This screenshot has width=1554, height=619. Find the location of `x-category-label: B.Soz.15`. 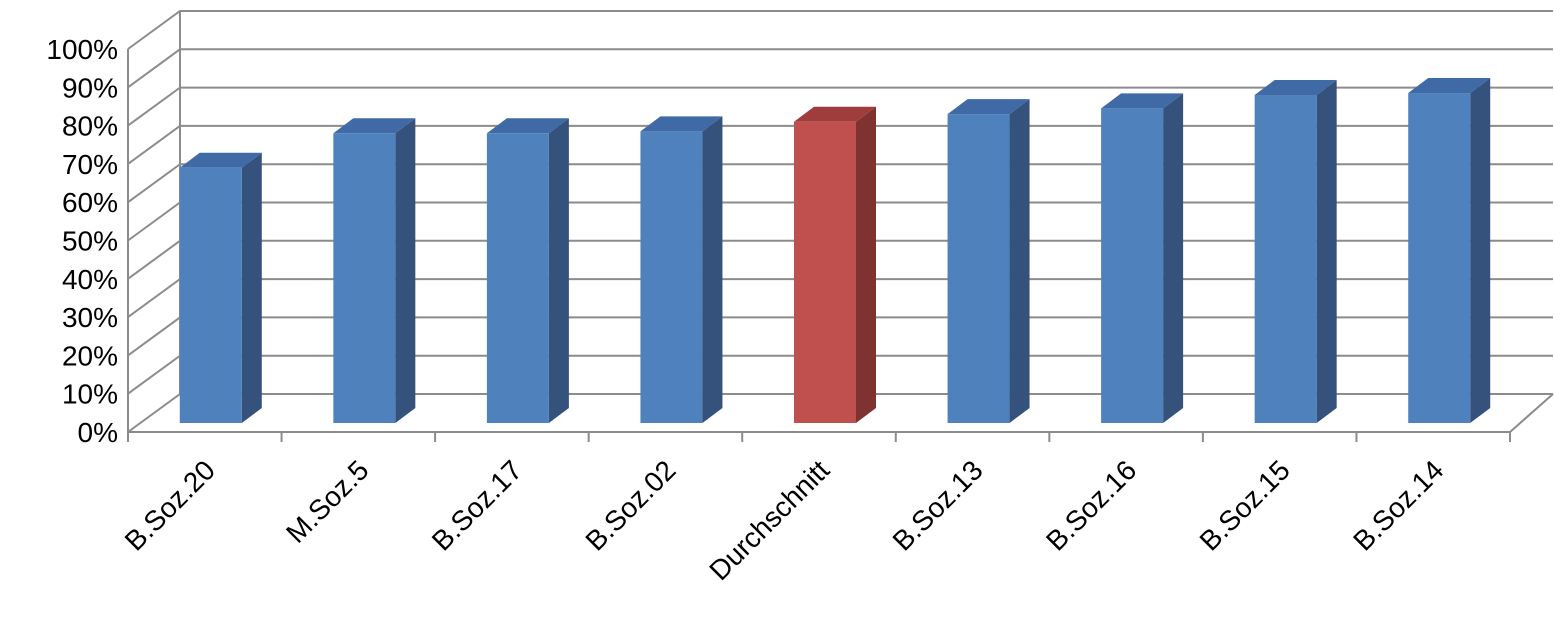

x-category-label: B.Soz.15 is located at coordinates (1245, 505).